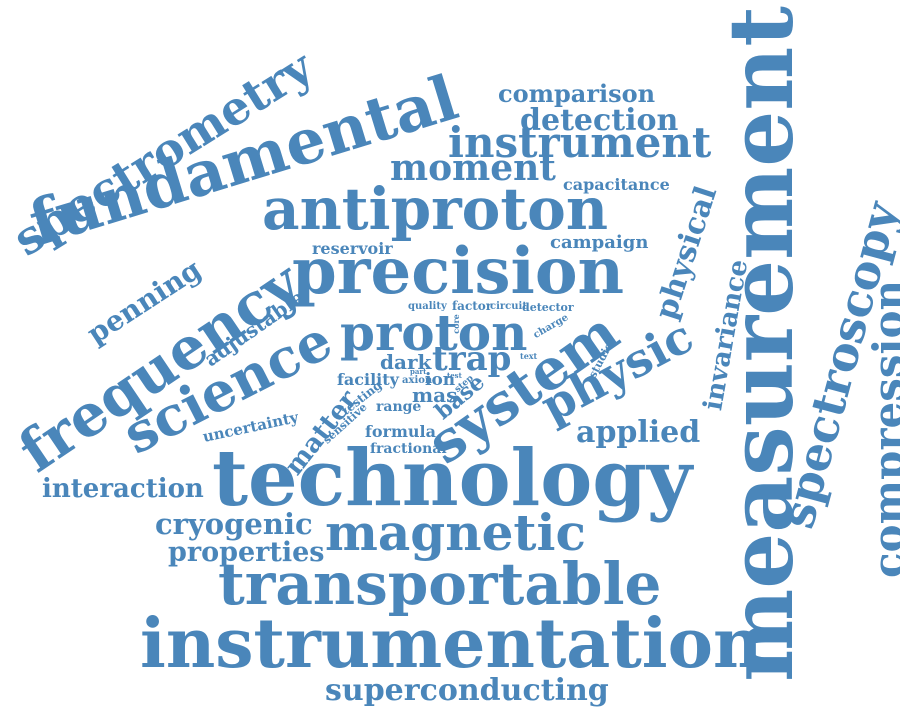  I want to click on word-quality: quality, so click(427, 306).